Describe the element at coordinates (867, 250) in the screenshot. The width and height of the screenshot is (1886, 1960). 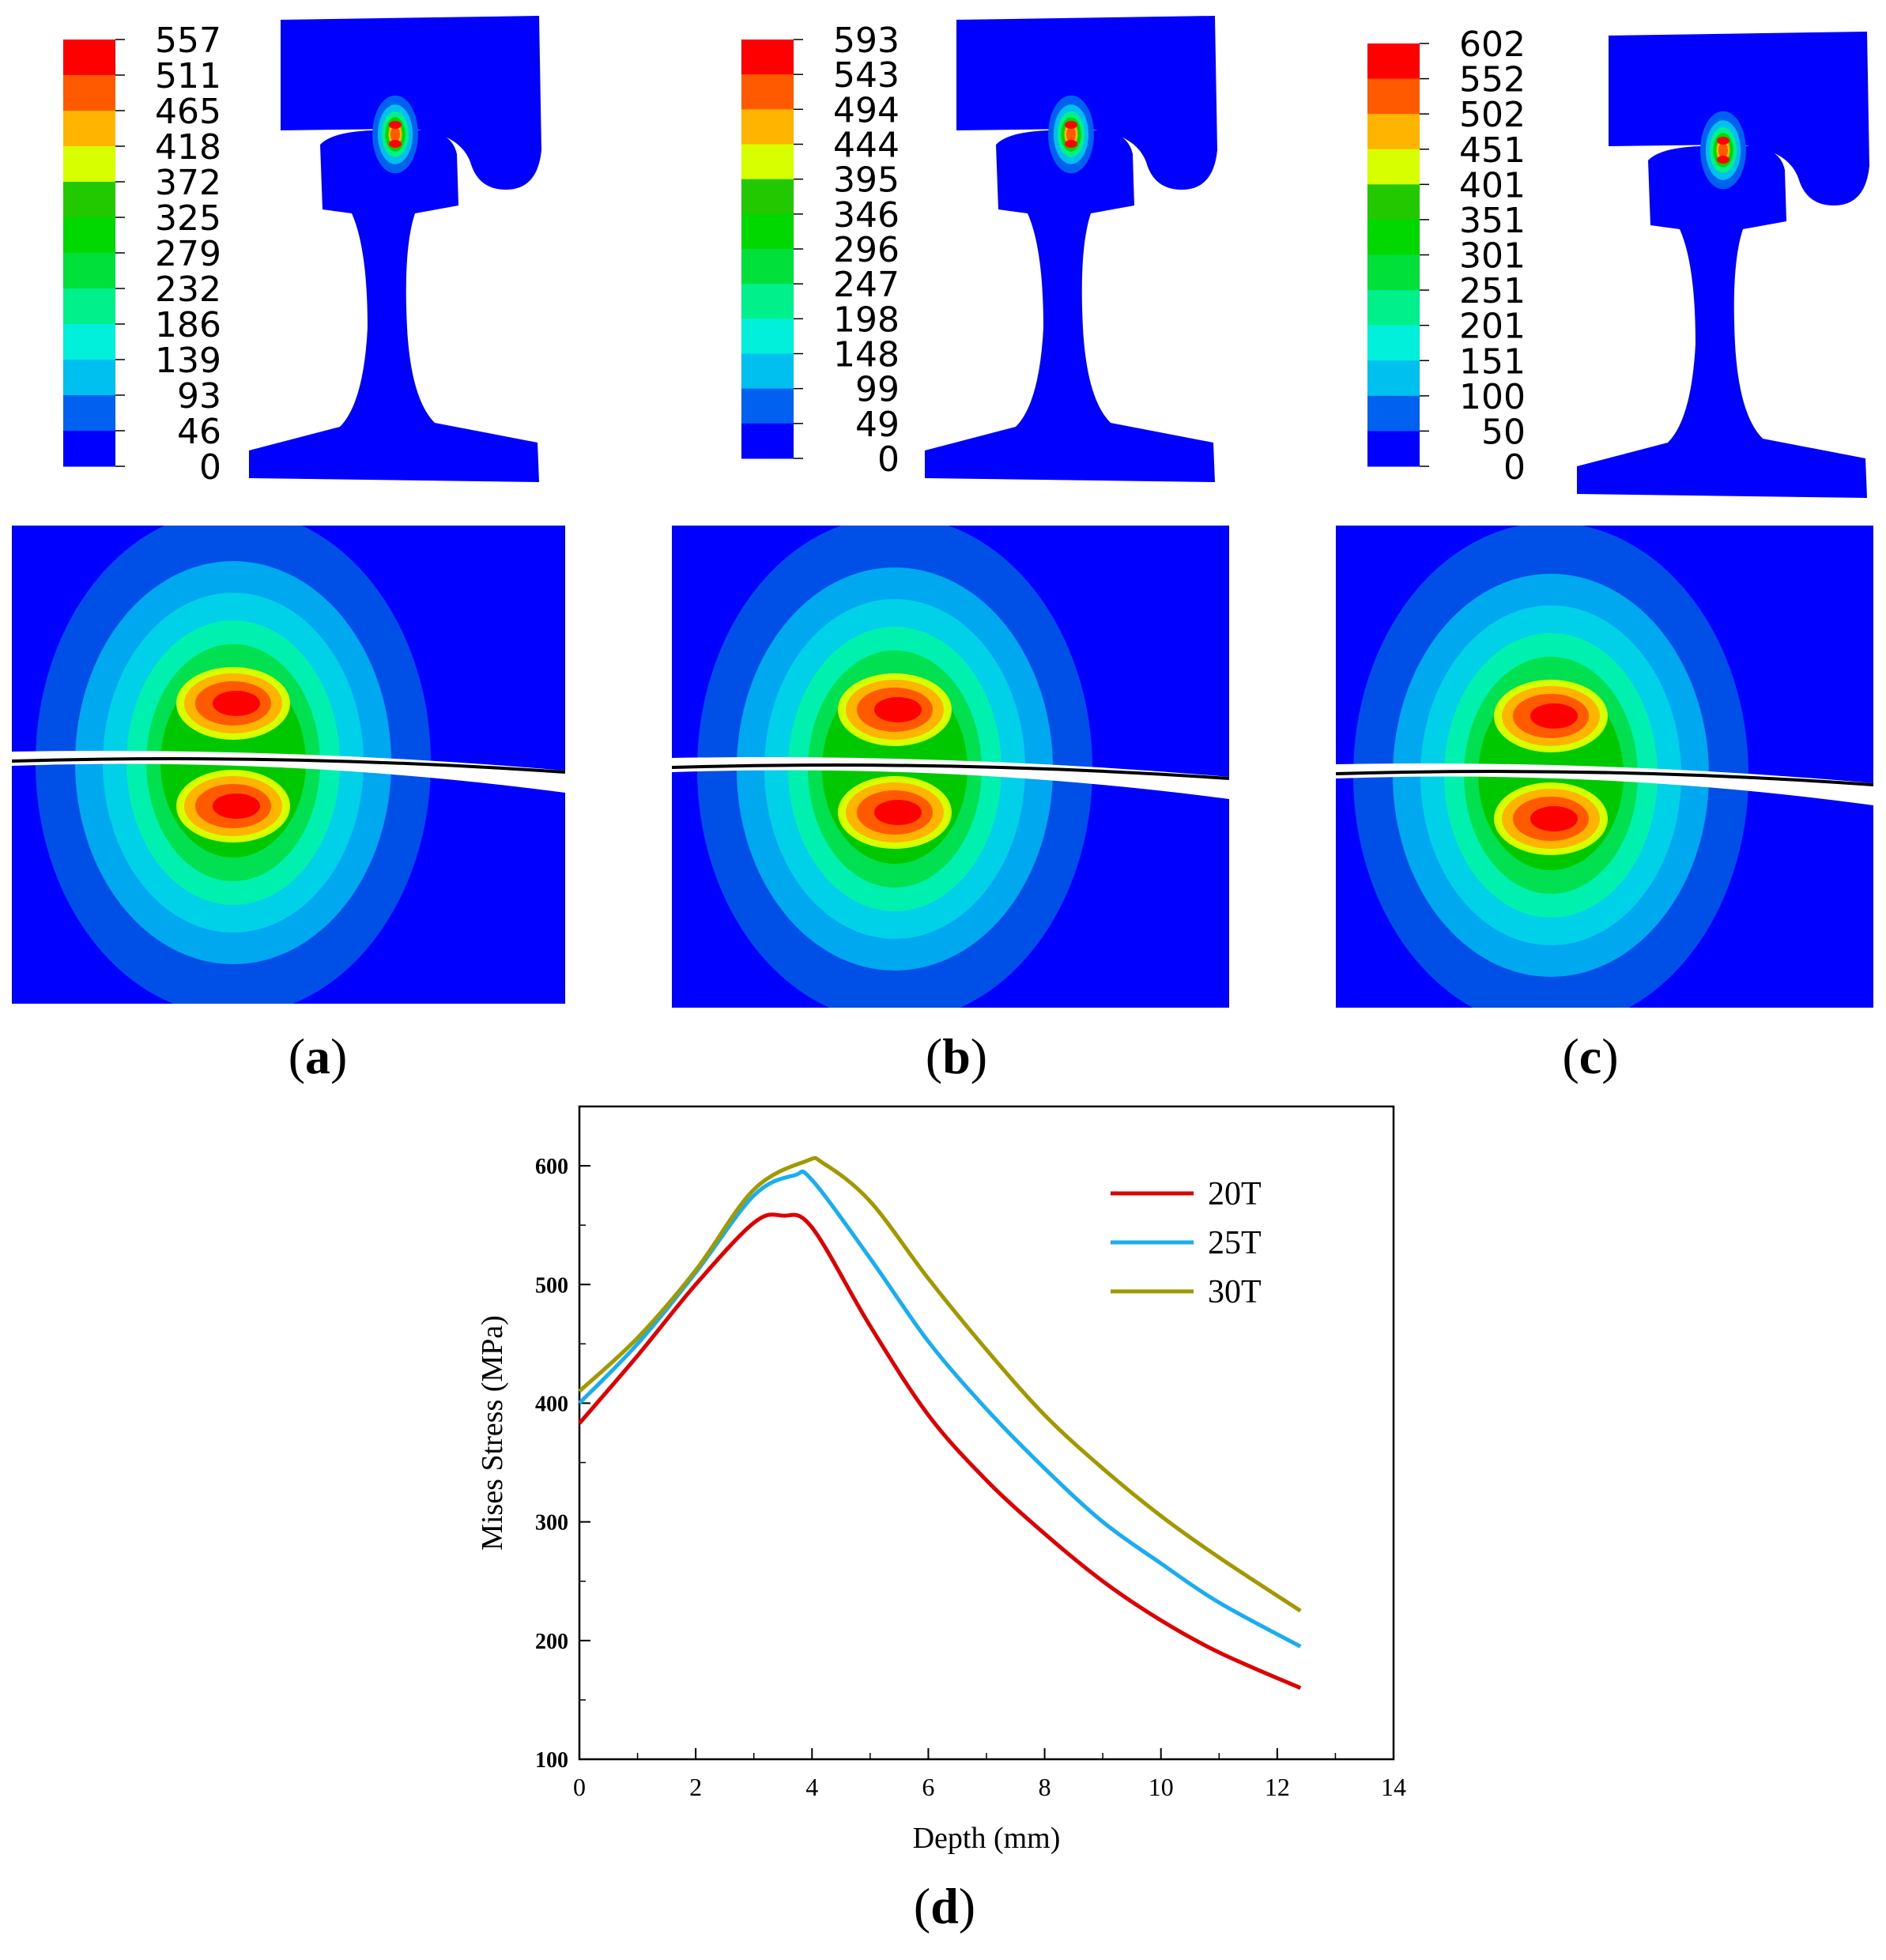
I see `legend-label: 296` at that location.